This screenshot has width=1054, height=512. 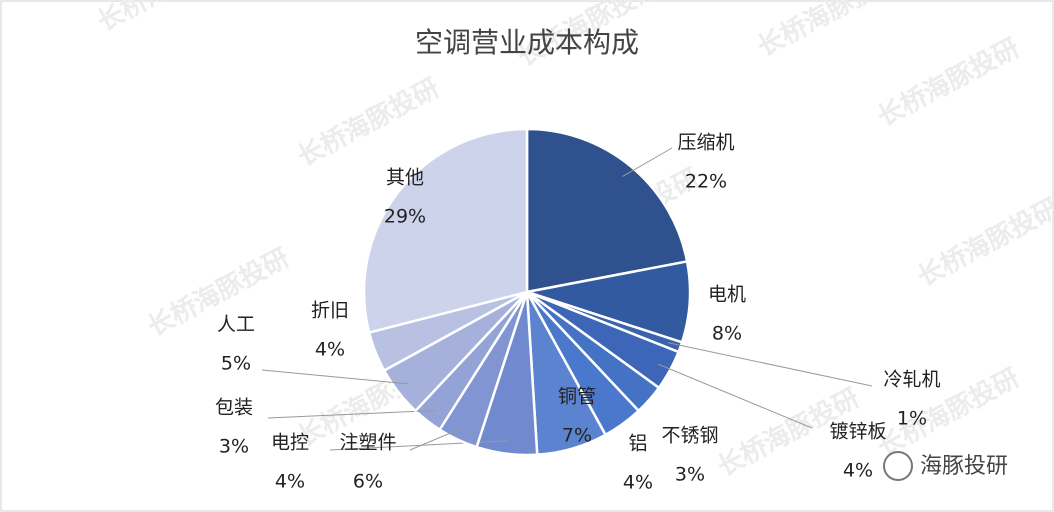 I want to click on chart-title: 空调营业成本构成, so click(x=527, y=42).